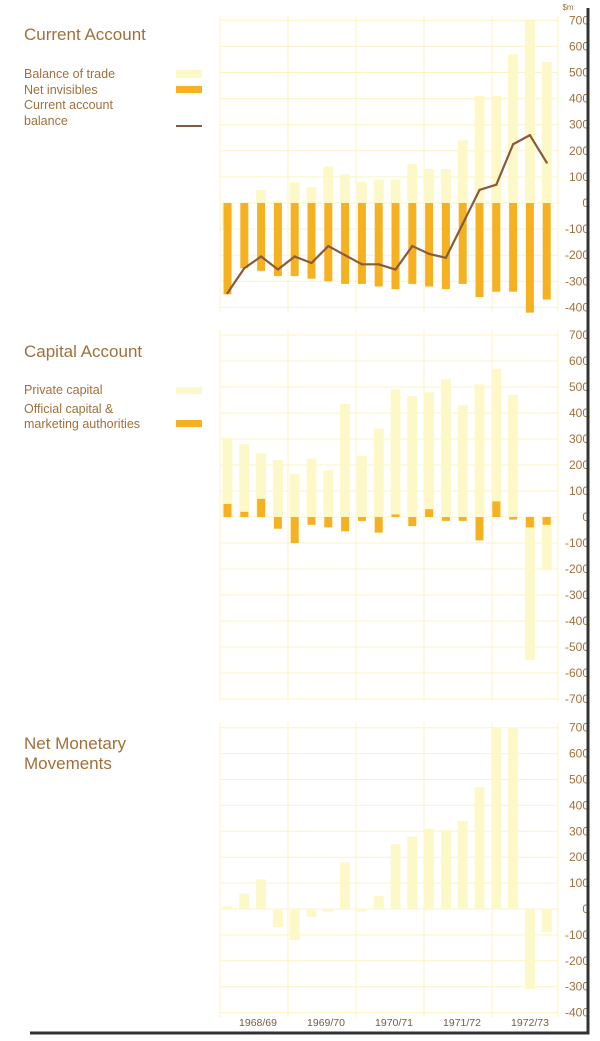 The height and width of the screenshot is (1041, 600). I want to click on y-tick-label: -600, so click(577, 673).